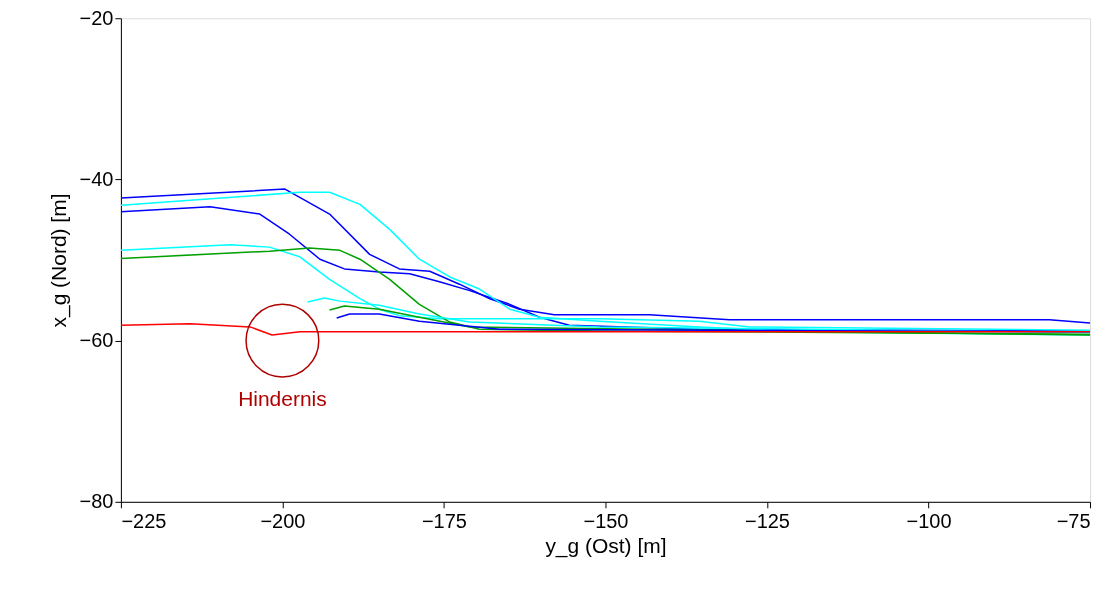 This screenshot has width=1114, height=590. I want to click on x-tick-label: −175, so click(444, 521).